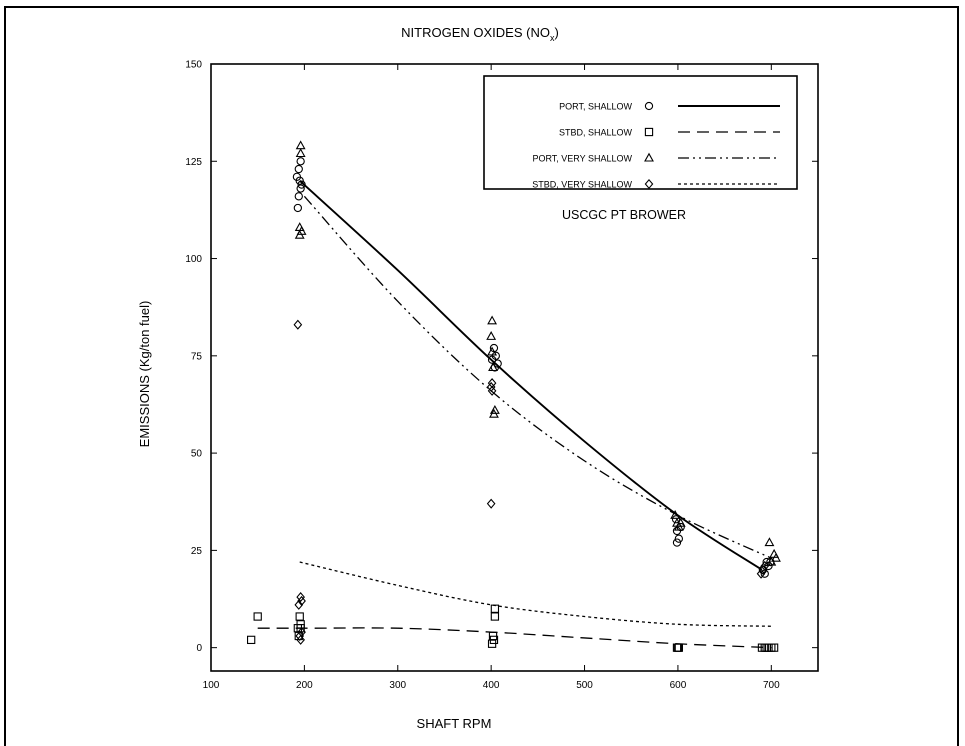 The image size is (965, 746). Describe the element at coordinates (582, 159) in the screenshot. I see `legend-label: PORT, VERY SHALLOW` at that location.